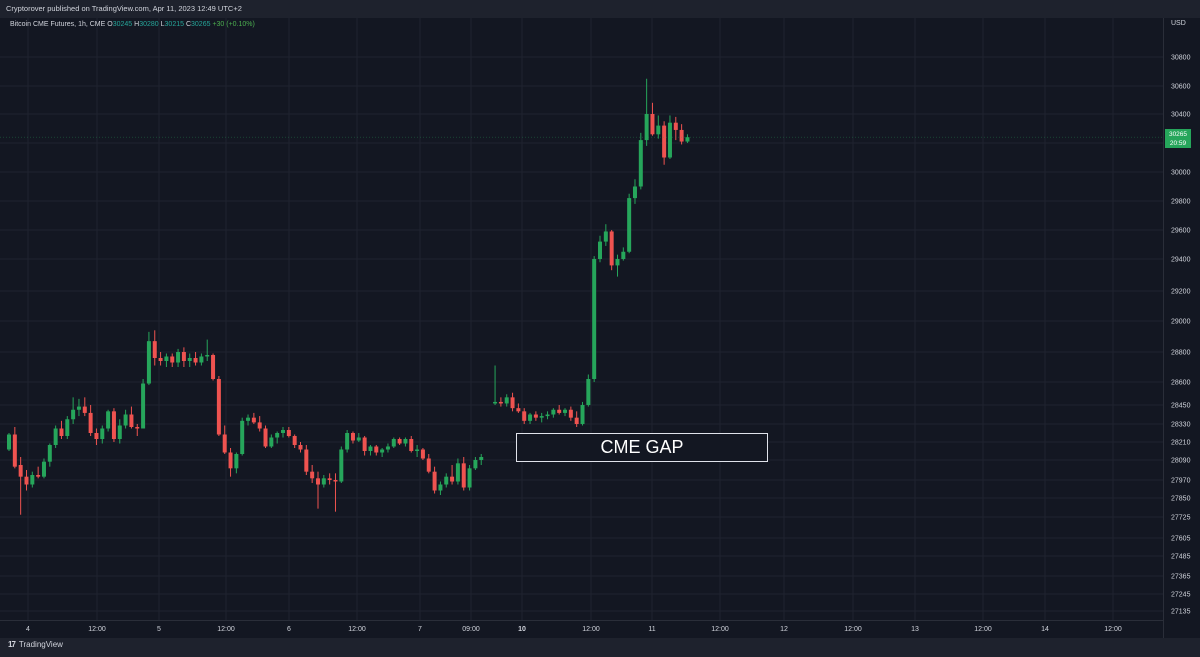 The height and width of the screenshot is (657, 1200). I want to click on legend-high-label: H, so click(137, 24).